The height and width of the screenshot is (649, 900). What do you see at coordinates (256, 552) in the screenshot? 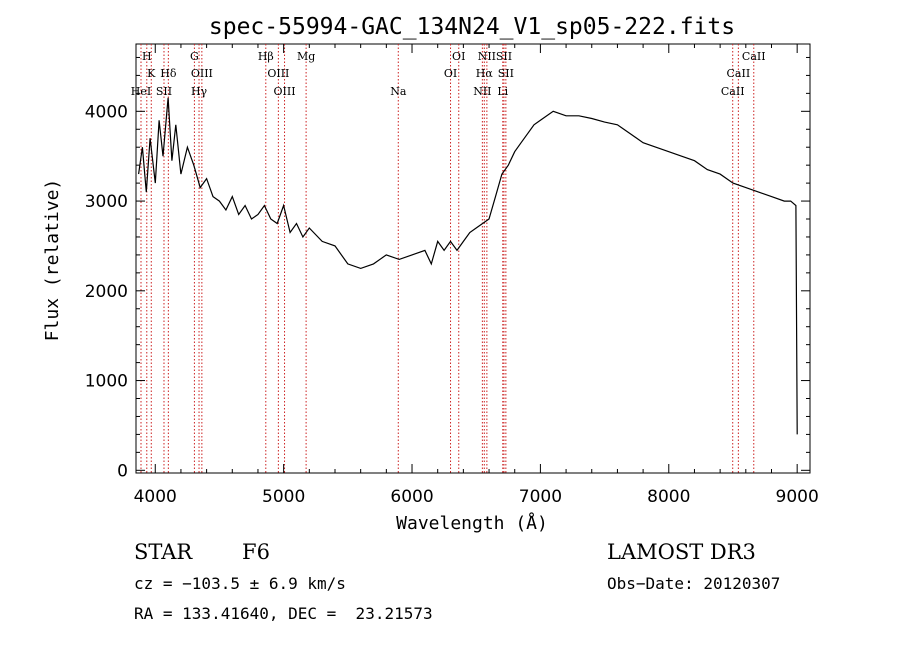
I see `spectral-subclass: F6` at bounding box center [256, 552].